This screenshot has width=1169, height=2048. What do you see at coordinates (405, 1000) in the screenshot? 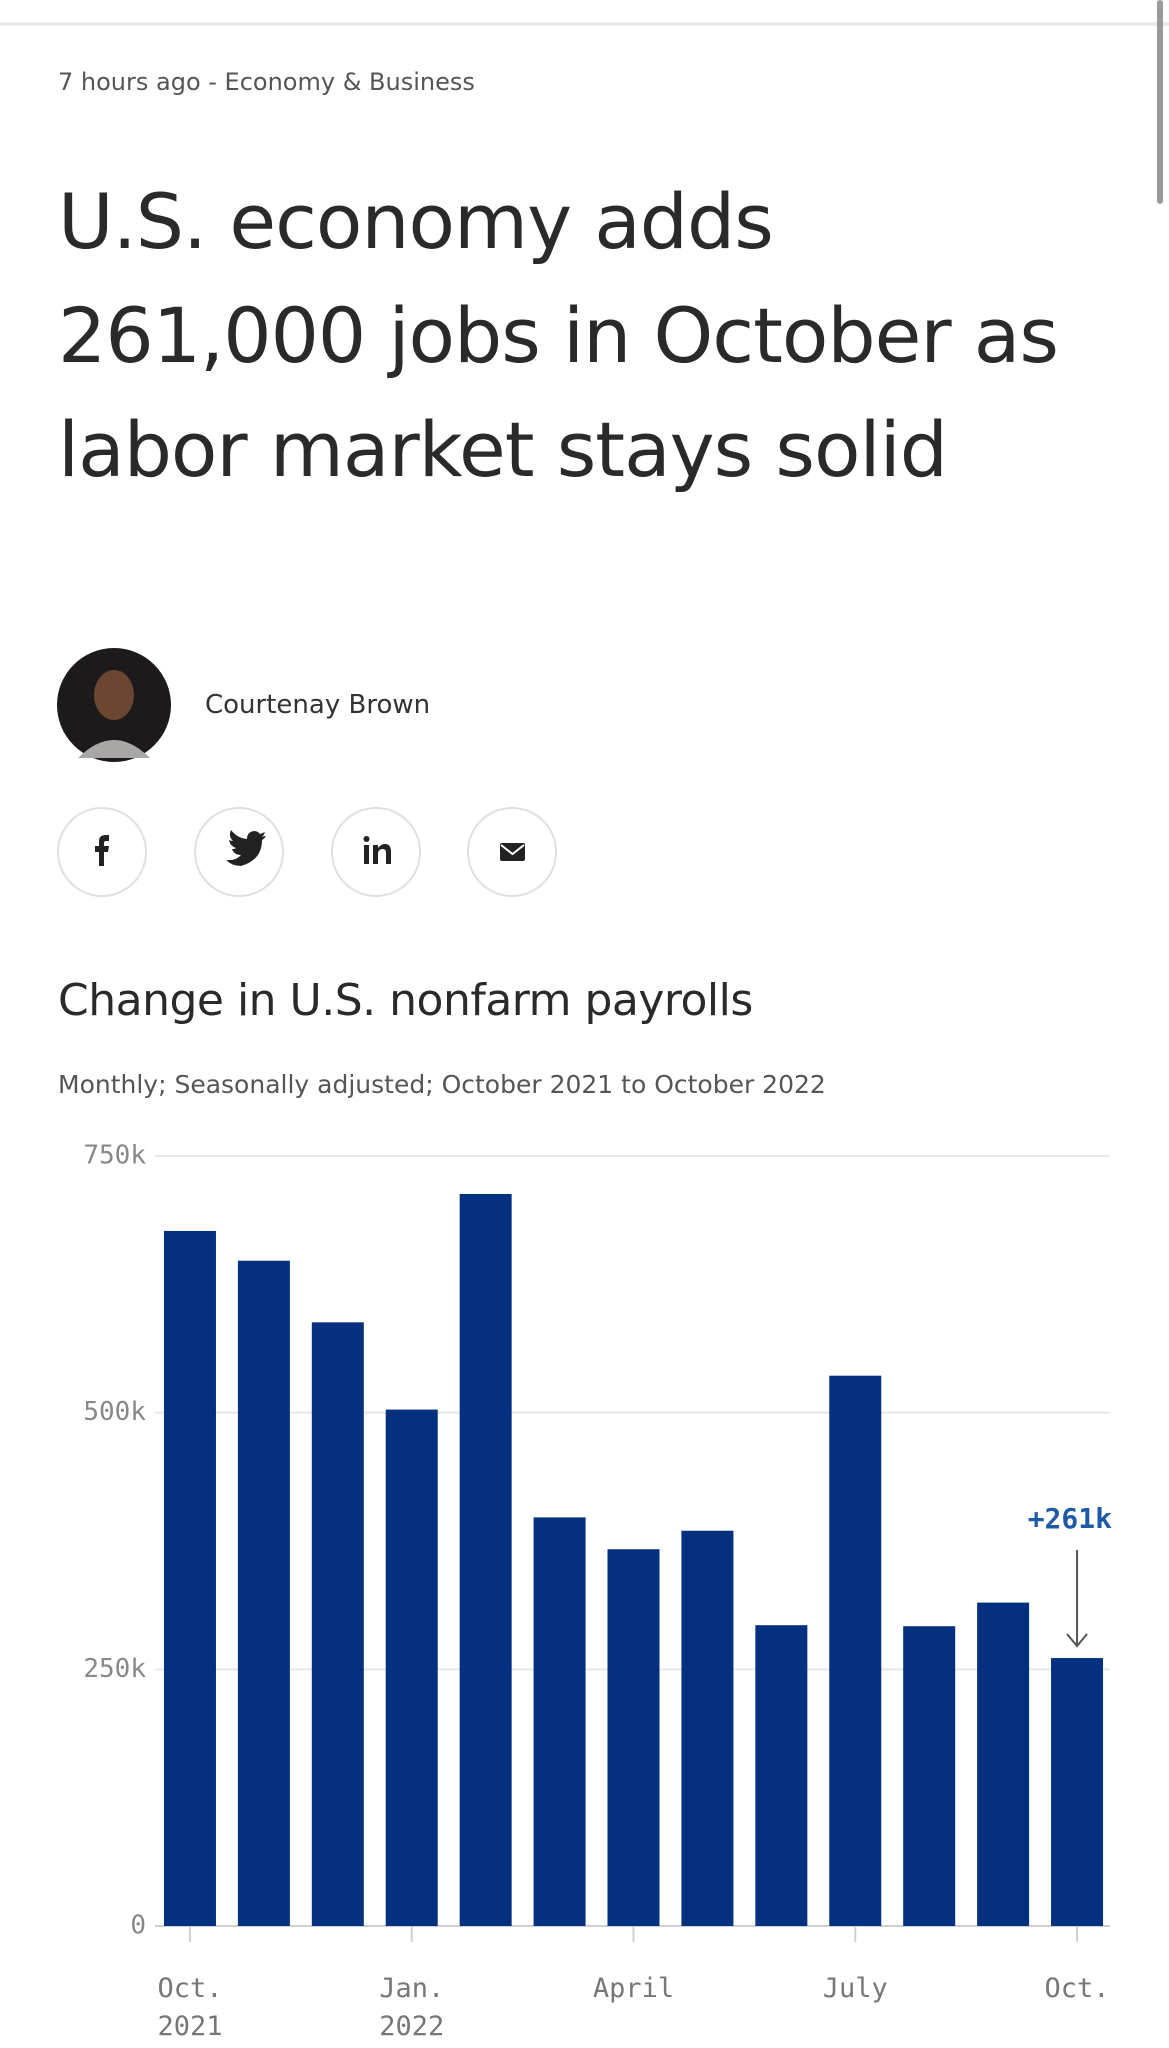
I see `chart-title: Change in U.S. nonfarm payrolls` at bounding box center [405, 1000].